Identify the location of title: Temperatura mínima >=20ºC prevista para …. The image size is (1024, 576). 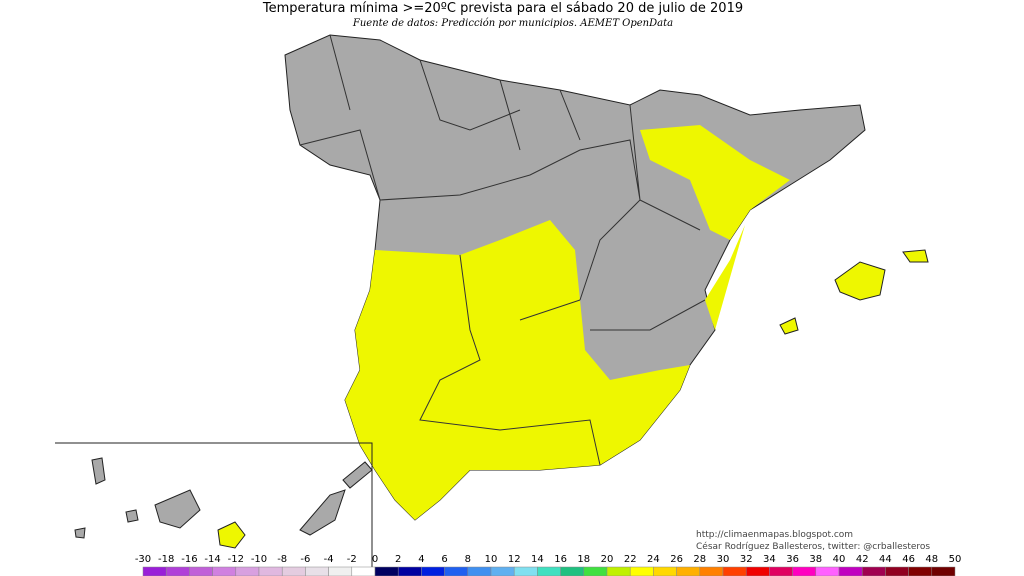
(502, 8).